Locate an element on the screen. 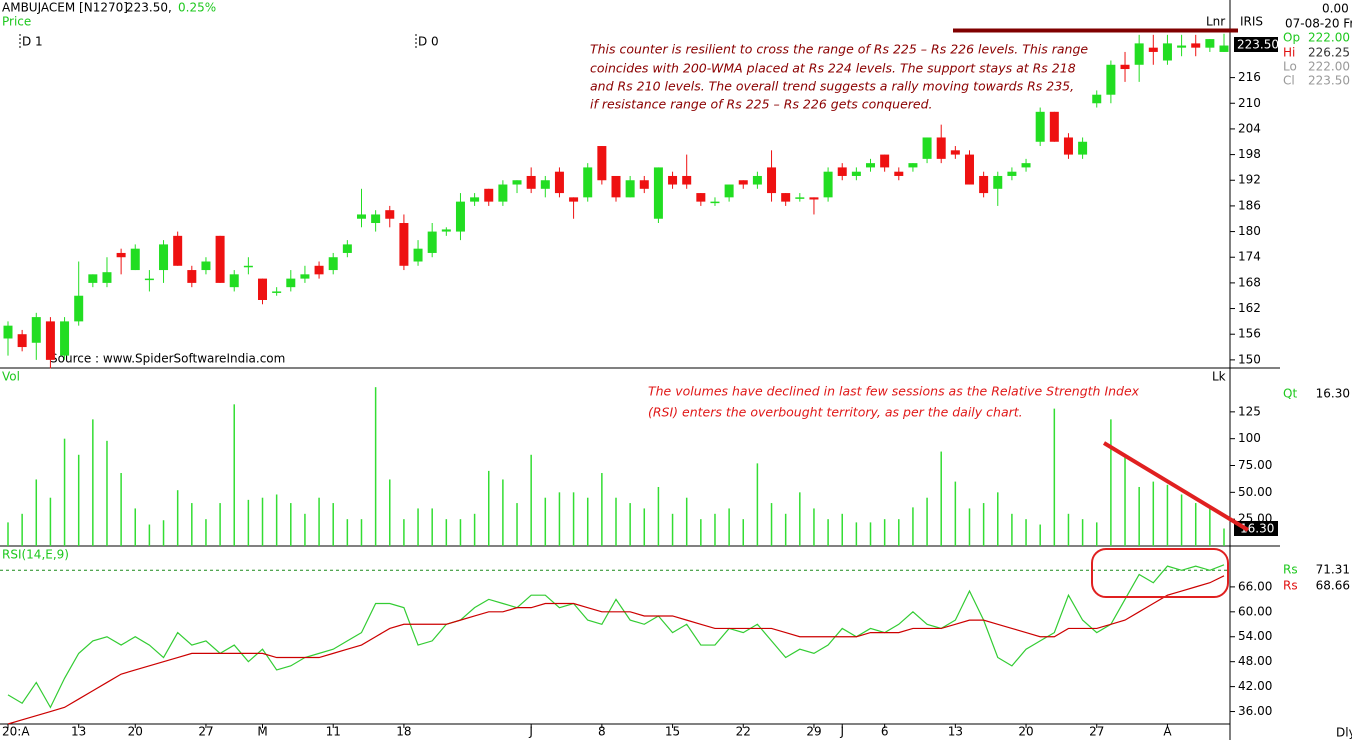 The image size is (1352, 740). y-tick-label: 204 is located at coordinates (1249, 128).